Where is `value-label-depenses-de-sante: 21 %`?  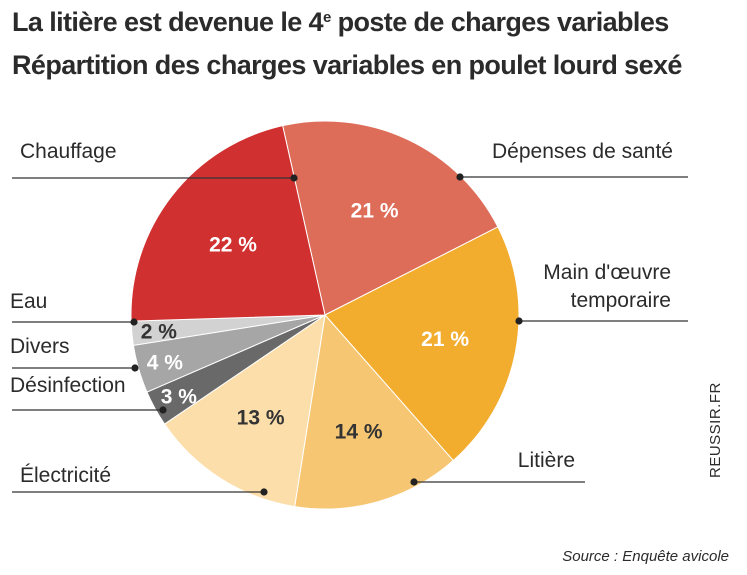 value-label-depenses-de-sante: 21 % is located at coordinates (375, 211).